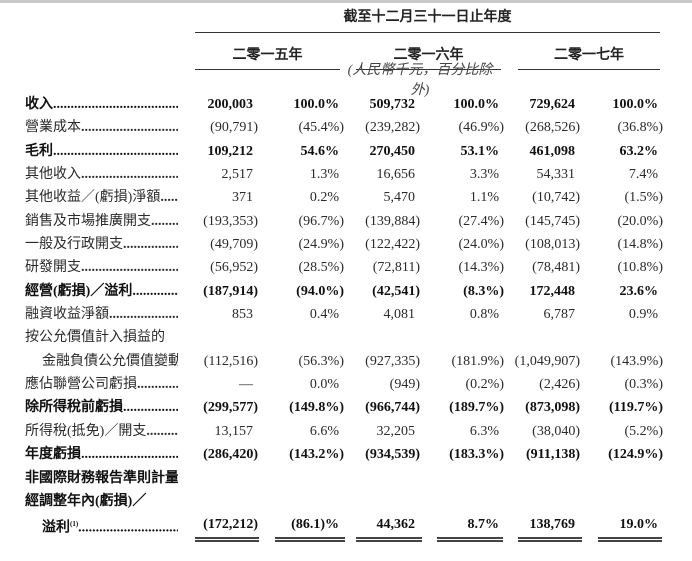  I want to click on percent-cell: (96.7%), so click(321, 221).